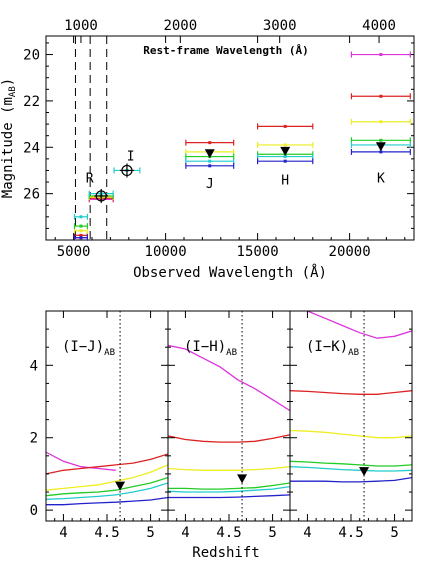  Describe the element at coordinates (258, 252) in the screenshot. I see `x-tick-label: 15000` at that location.